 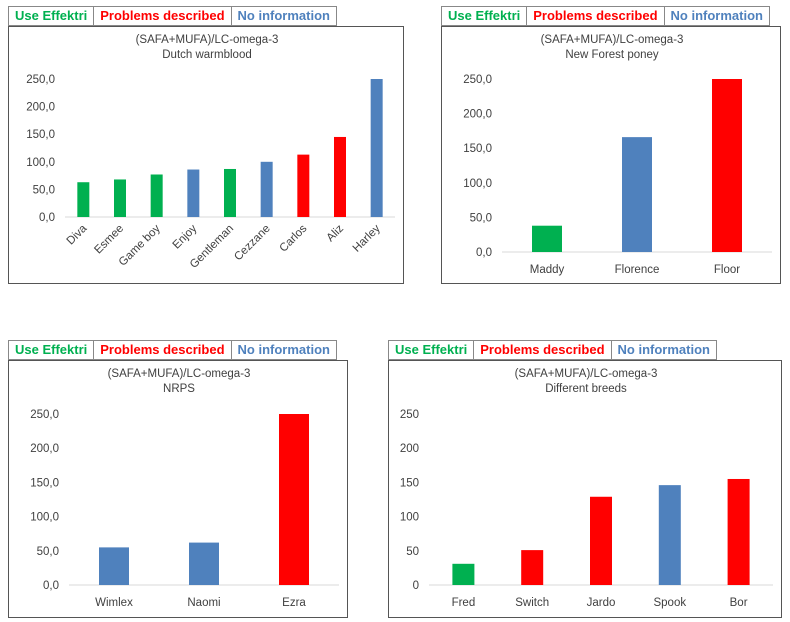 What do you see at coordinates (409, 483) in the screenshot?
I see `y-tick-label: 150` at bounding box center [409, 483].